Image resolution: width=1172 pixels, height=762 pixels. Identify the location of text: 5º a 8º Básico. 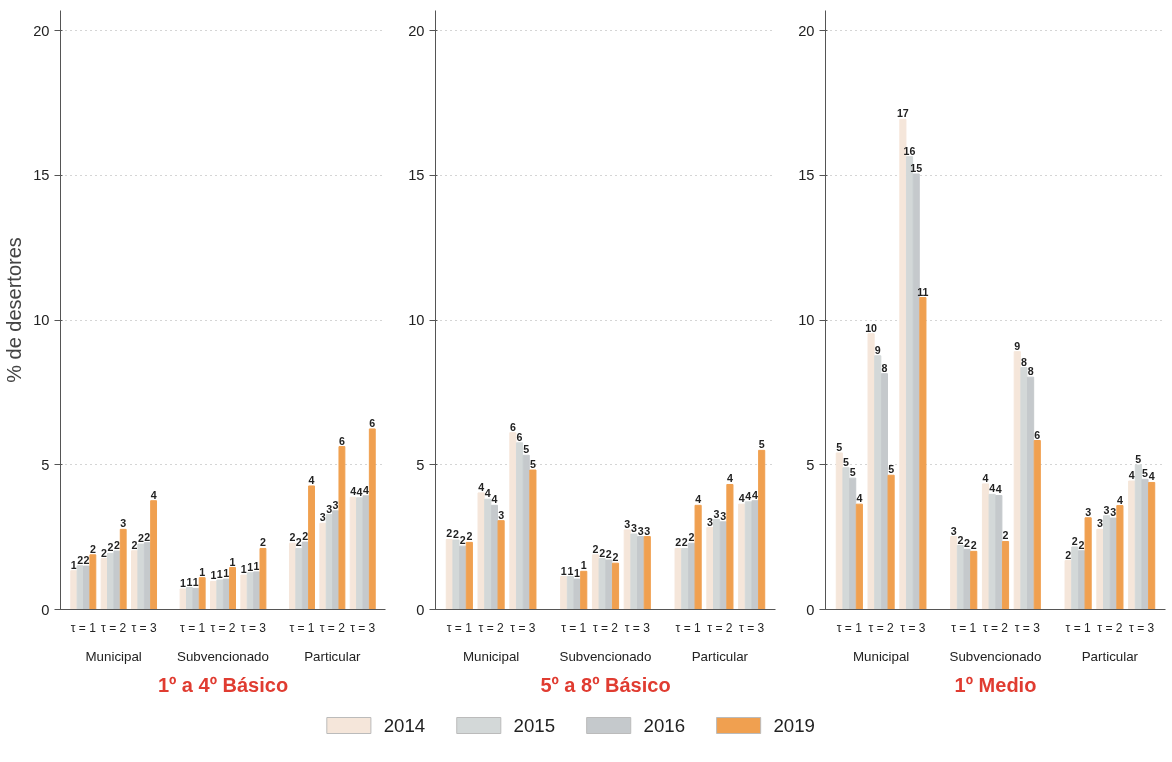
(605, 684).